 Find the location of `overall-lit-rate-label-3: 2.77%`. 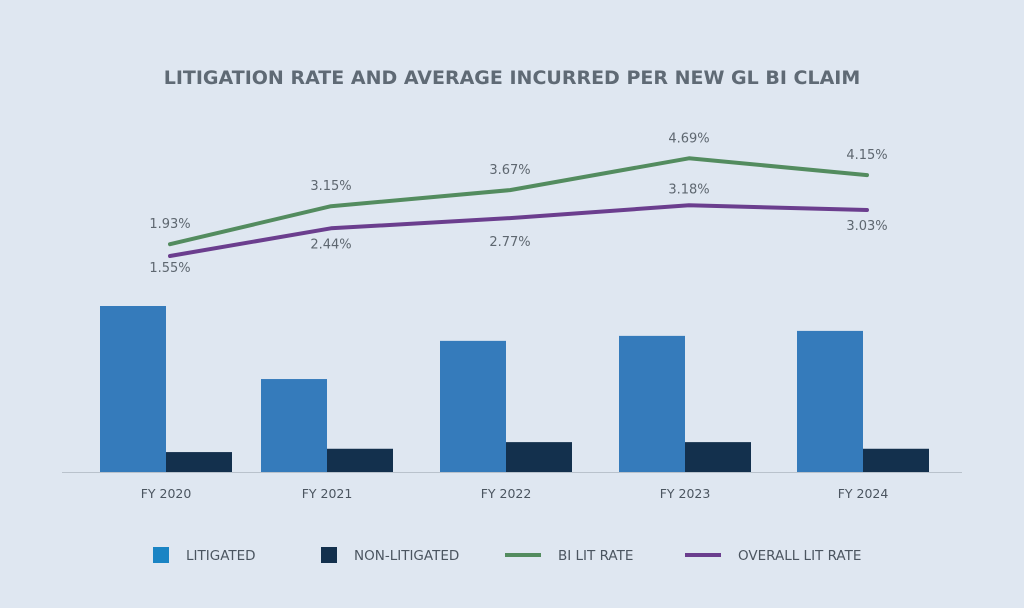

overall-lit-rate-label-3: 2.77% is located at coordinates (509, 242).